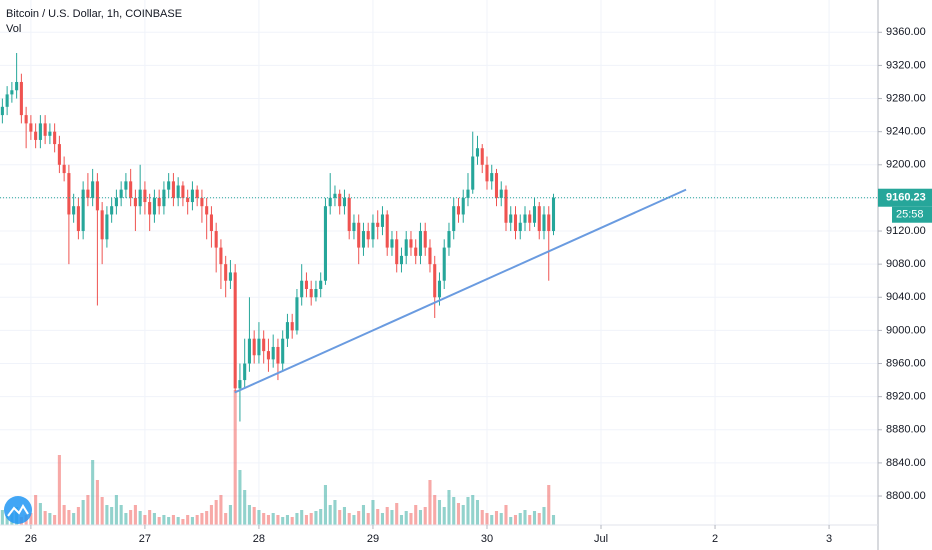  I want to click on x-tick-label: 27, so click(145, 539).